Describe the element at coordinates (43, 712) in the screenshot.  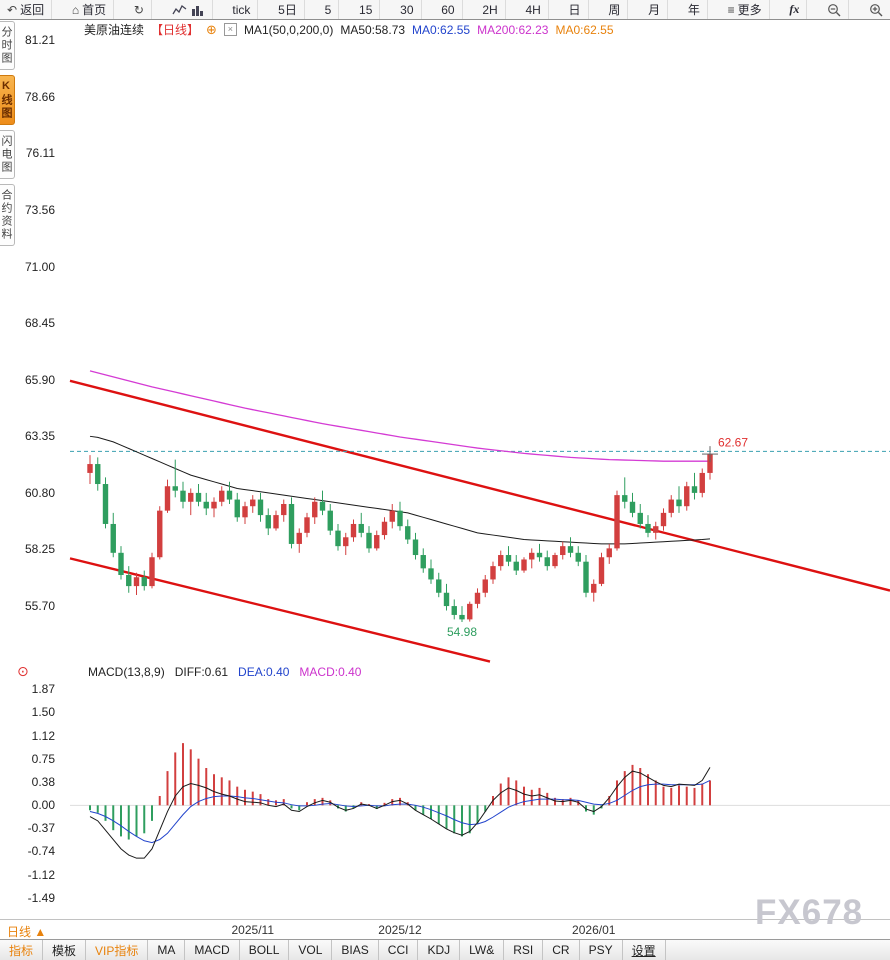
I see `macd-axis-label: 1.50` at that location.